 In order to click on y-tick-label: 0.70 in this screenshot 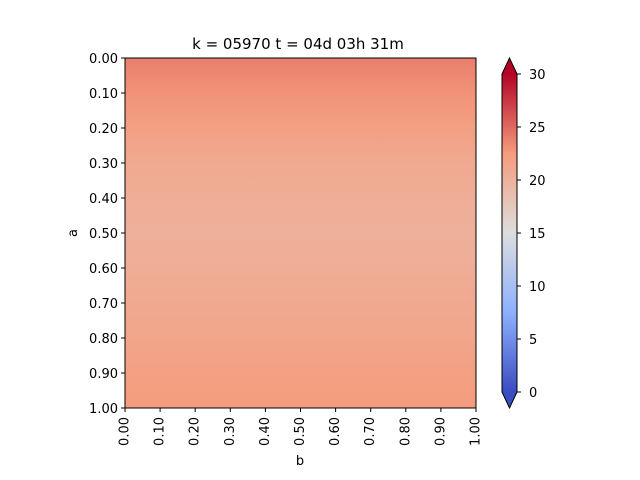, I will do `click(103, 304)`.